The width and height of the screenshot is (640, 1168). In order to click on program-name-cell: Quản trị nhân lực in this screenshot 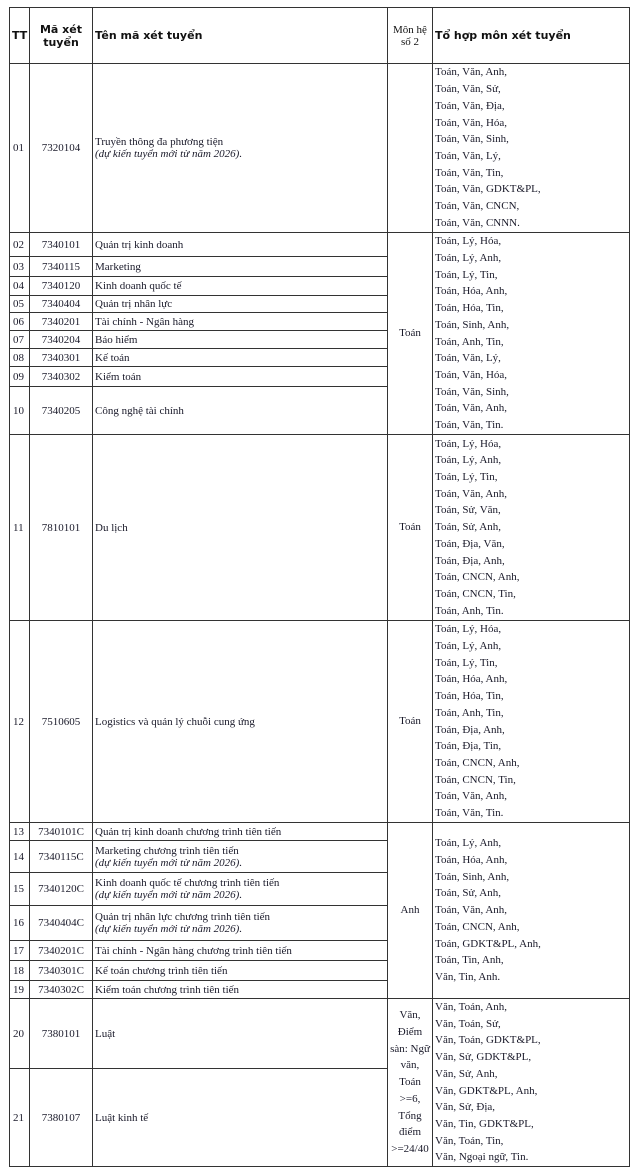, I will do `click(240, 304)`.